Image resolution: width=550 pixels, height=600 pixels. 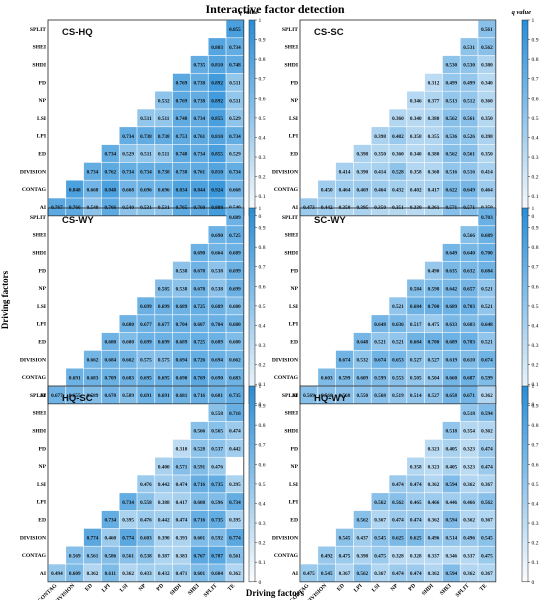 What do you see at coordinates (487, 432) in the screenshot?
I see `cell-value-label: 0.362` at bounding box center [487, 432].